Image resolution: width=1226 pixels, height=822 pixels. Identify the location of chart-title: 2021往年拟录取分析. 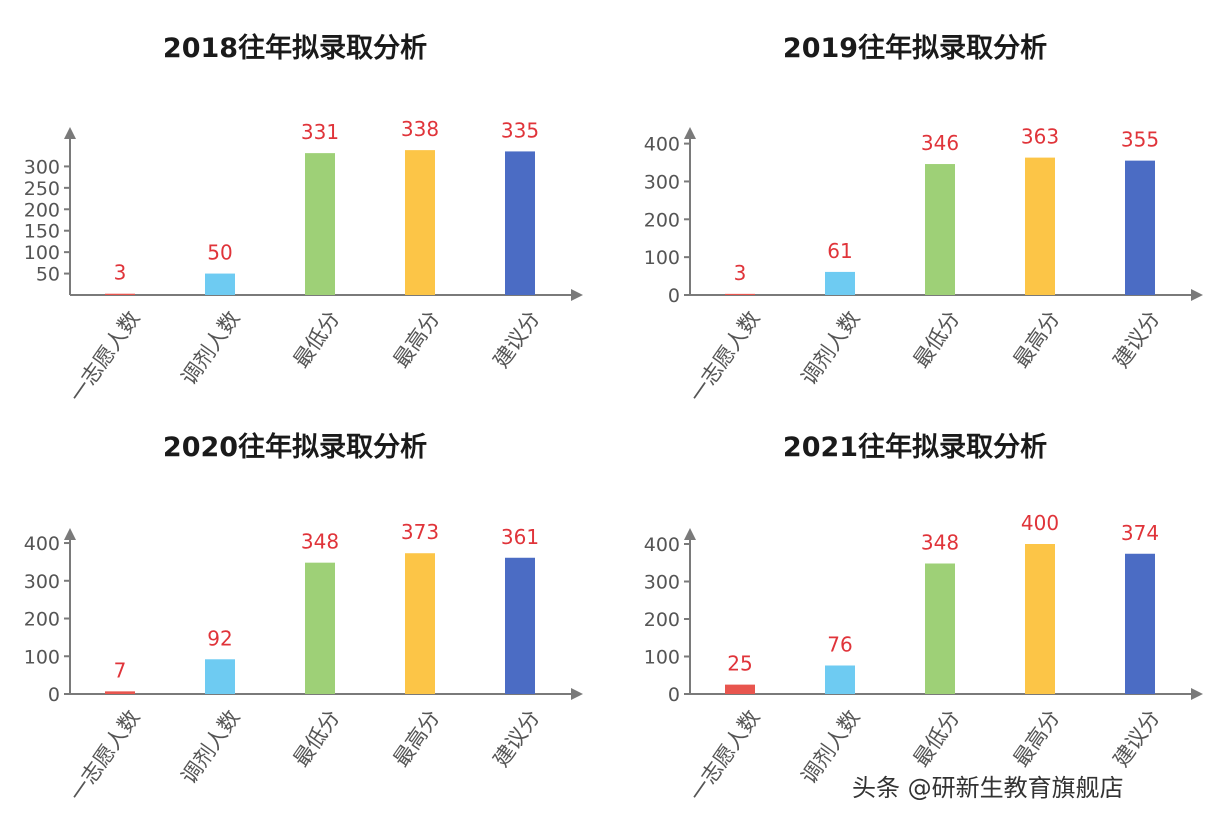
(915, 447).